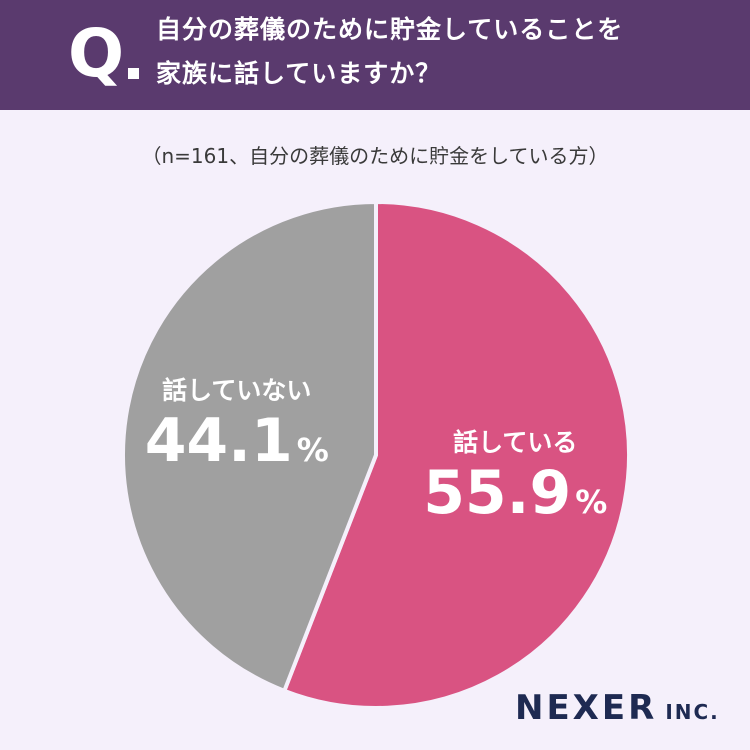 The image size is (750, 750). Describe the element at coordinates (299, 73) in the screenshot. I see `question-line-2: 家族に話していますか？` at that location.